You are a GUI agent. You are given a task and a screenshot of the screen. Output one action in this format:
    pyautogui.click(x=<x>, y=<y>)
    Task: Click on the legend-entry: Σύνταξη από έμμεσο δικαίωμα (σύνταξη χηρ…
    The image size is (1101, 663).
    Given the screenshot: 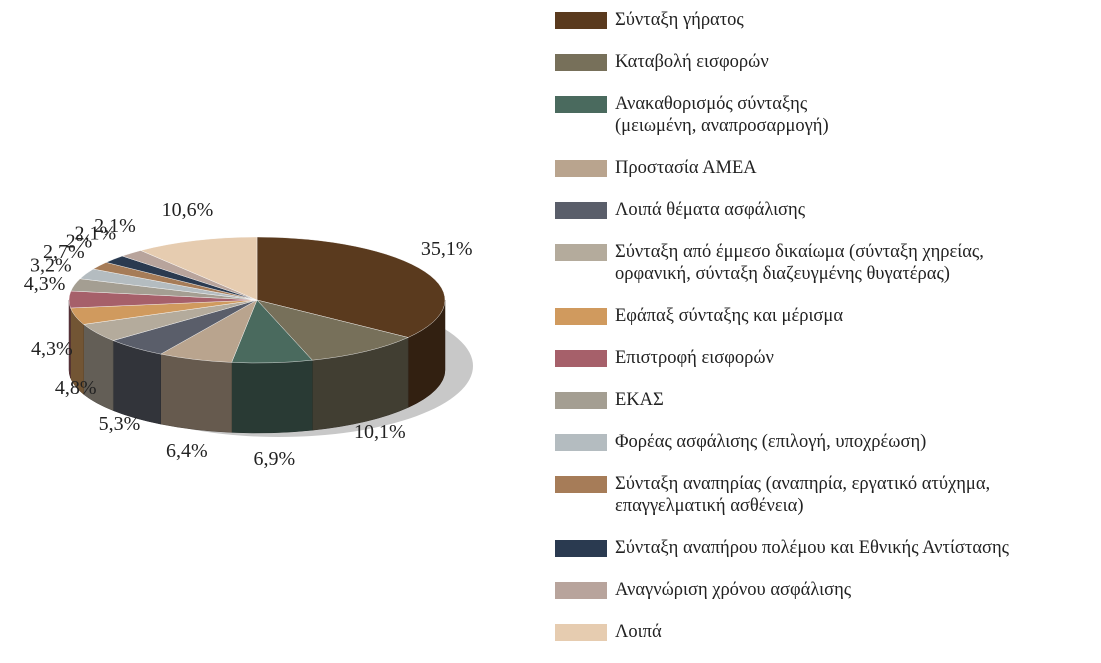 What is the action you would take?
    pyautogui.click(x=828, y=263)
    